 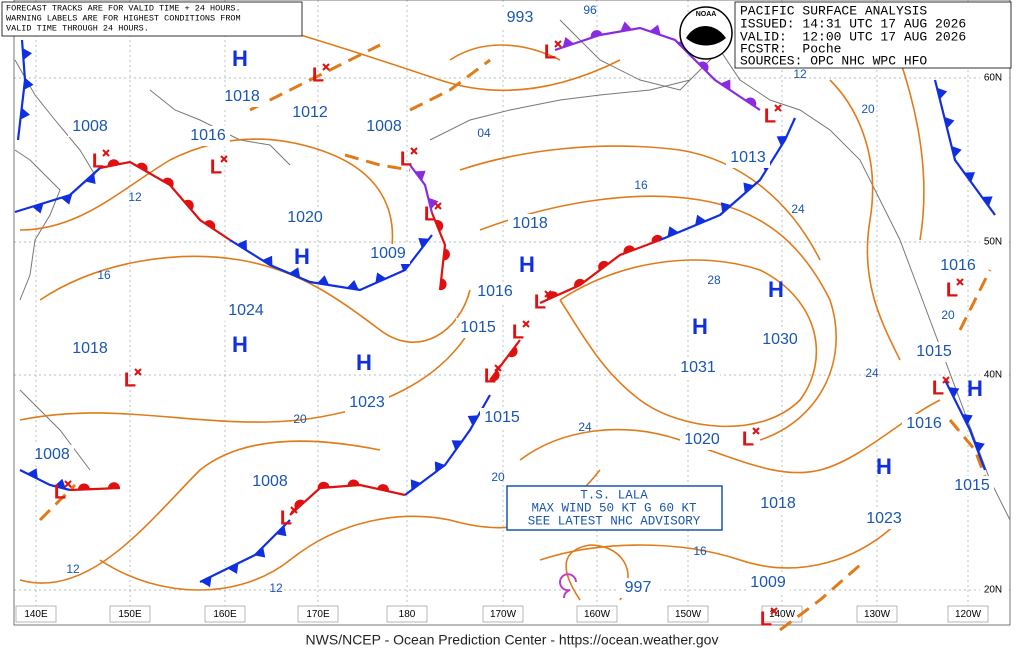 I want to click on latitude-label: 60N, so click(x=993, y=78).